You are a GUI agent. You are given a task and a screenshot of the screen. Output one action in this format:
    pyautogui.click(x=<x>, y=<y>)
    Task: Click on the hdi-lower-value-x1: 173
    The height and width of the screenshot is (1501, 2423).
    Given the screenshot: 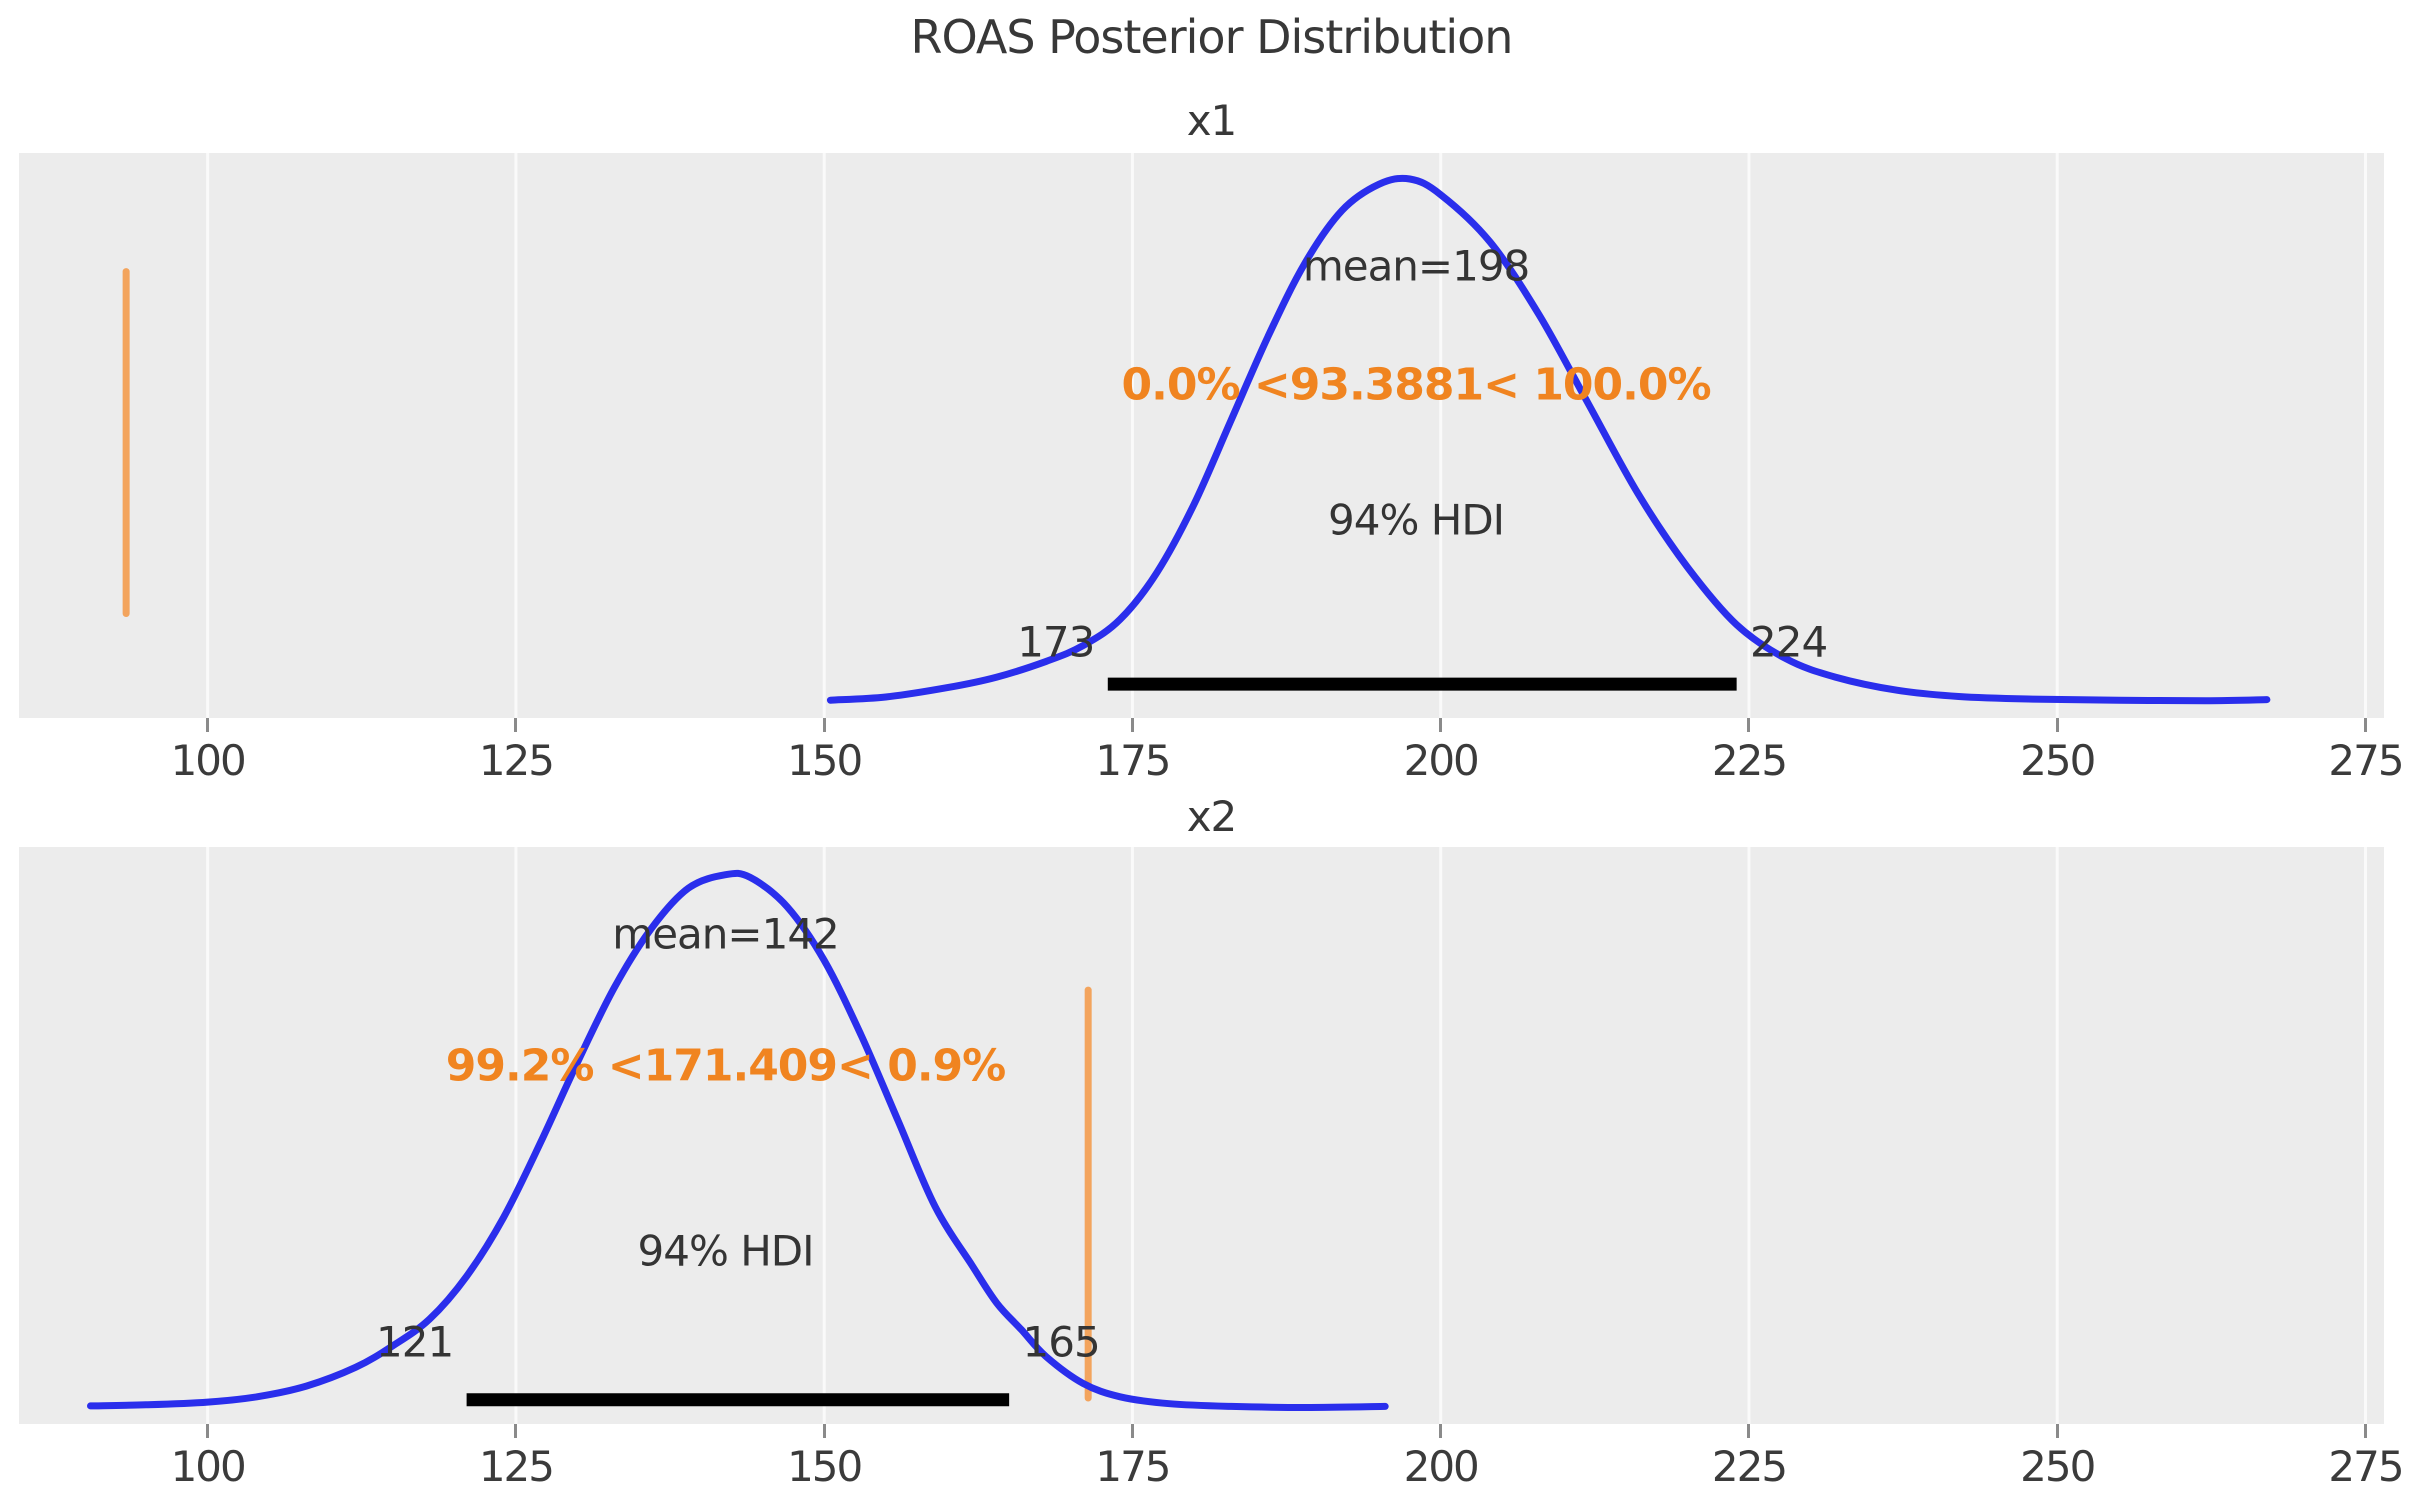 What is the action you would take?
    pyautogui.click(x=1056, y=642)
    